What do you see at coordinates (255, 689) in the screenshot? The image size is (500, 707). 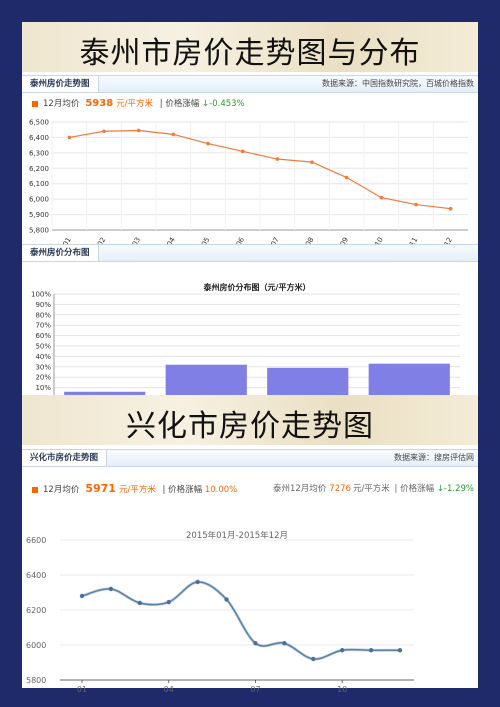 I see `x-tick-label: 07` at bounding box center [255, 689].